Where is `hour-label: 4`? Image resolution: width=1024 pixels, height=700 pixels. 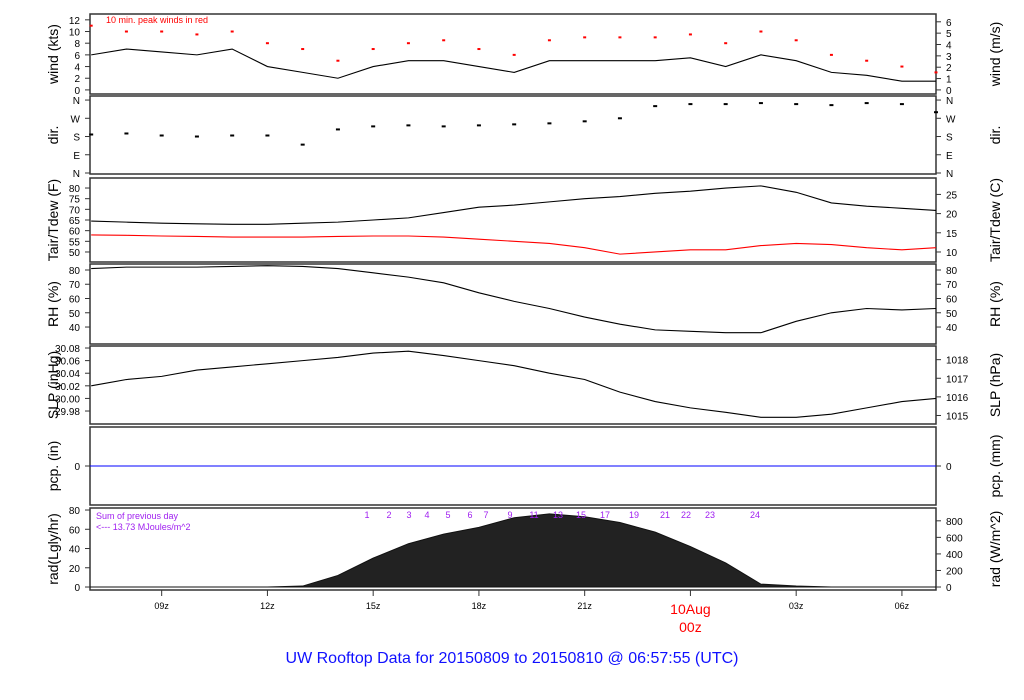 hour-label: 4 is located at coordinates (426, 515).